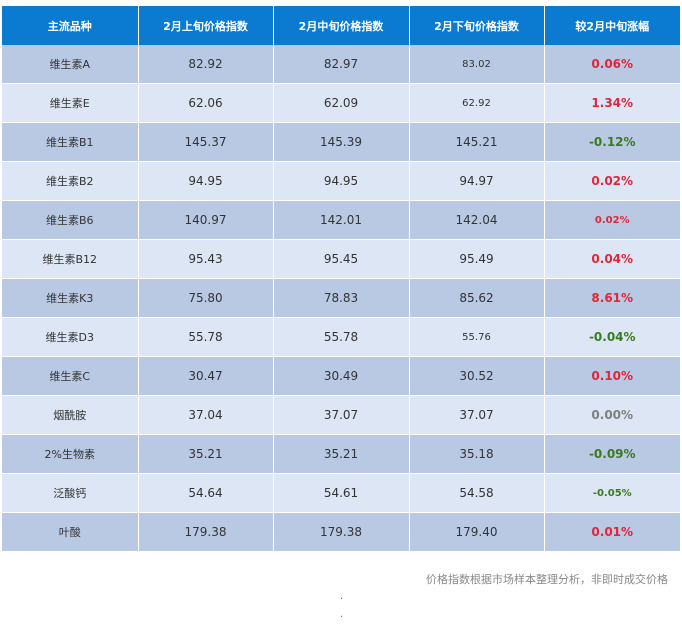 This screenshot has height=633, width=682. I want to click on table-row: 烟酰胺 37.04 37.07 37.07 0.00%, so click(341, 415).